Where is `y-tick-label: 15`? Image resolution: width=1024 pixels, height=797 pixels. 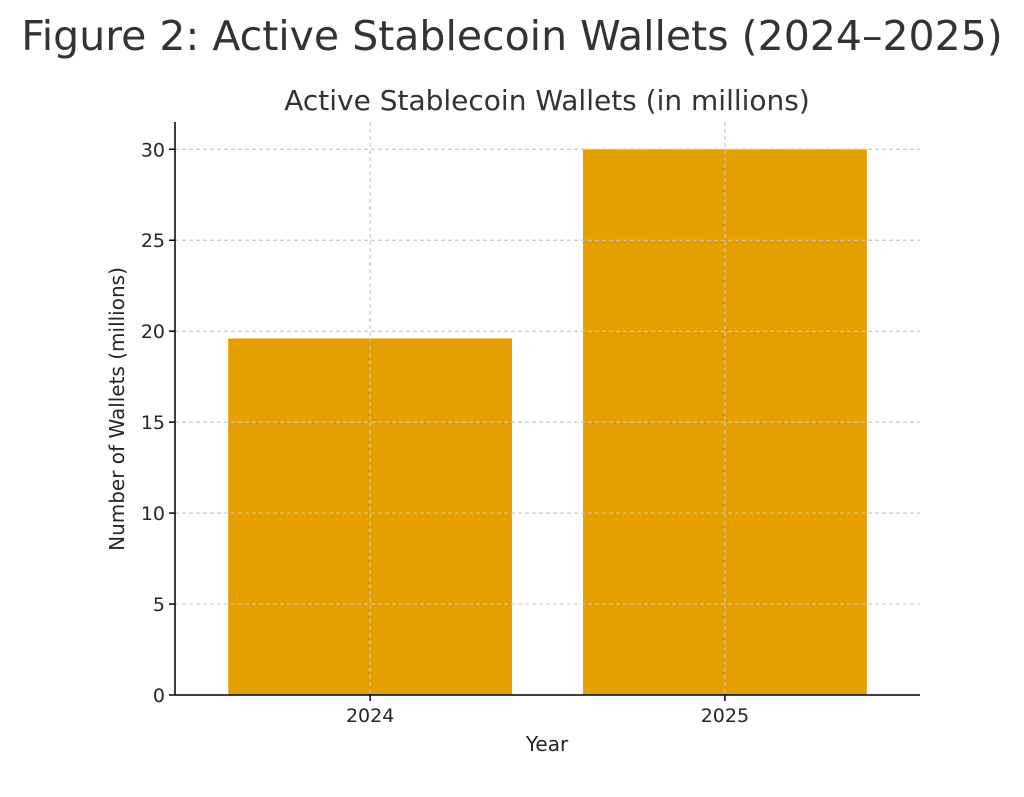
y-tick-label: 15 is located at coordinates (153, 423).